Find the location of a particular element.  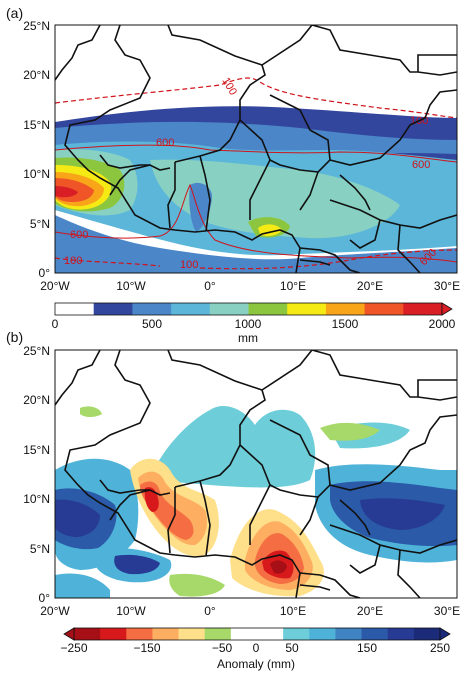

colorbar-tick: 1000 is located at coordinates (248, 324).